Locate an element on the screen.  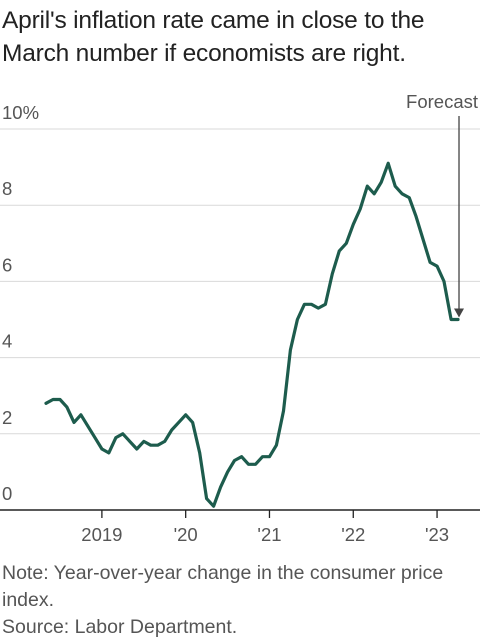
x-axis-tick-labels: 2019 '20 '21 '22 '23 is located at coordinates (265, 527).